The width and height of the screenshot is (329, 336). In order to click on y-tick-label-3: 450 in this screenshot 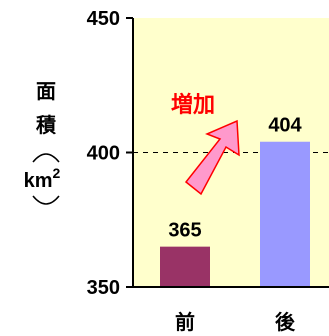, I will do `click(103, 19)`.